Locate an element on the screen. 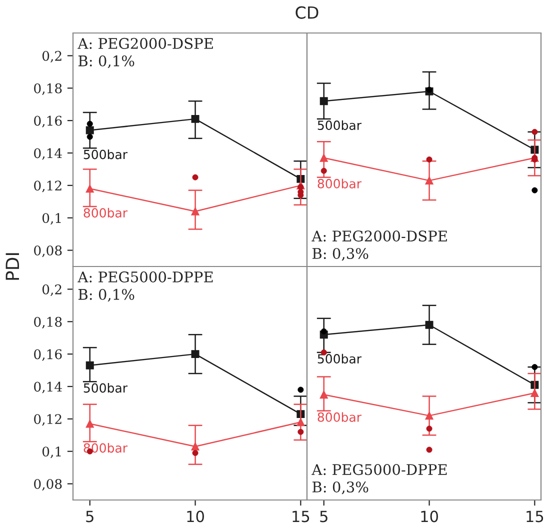 This screenshot has height=524, width=545. chart-title: CD is located at coordinates (307, 12).